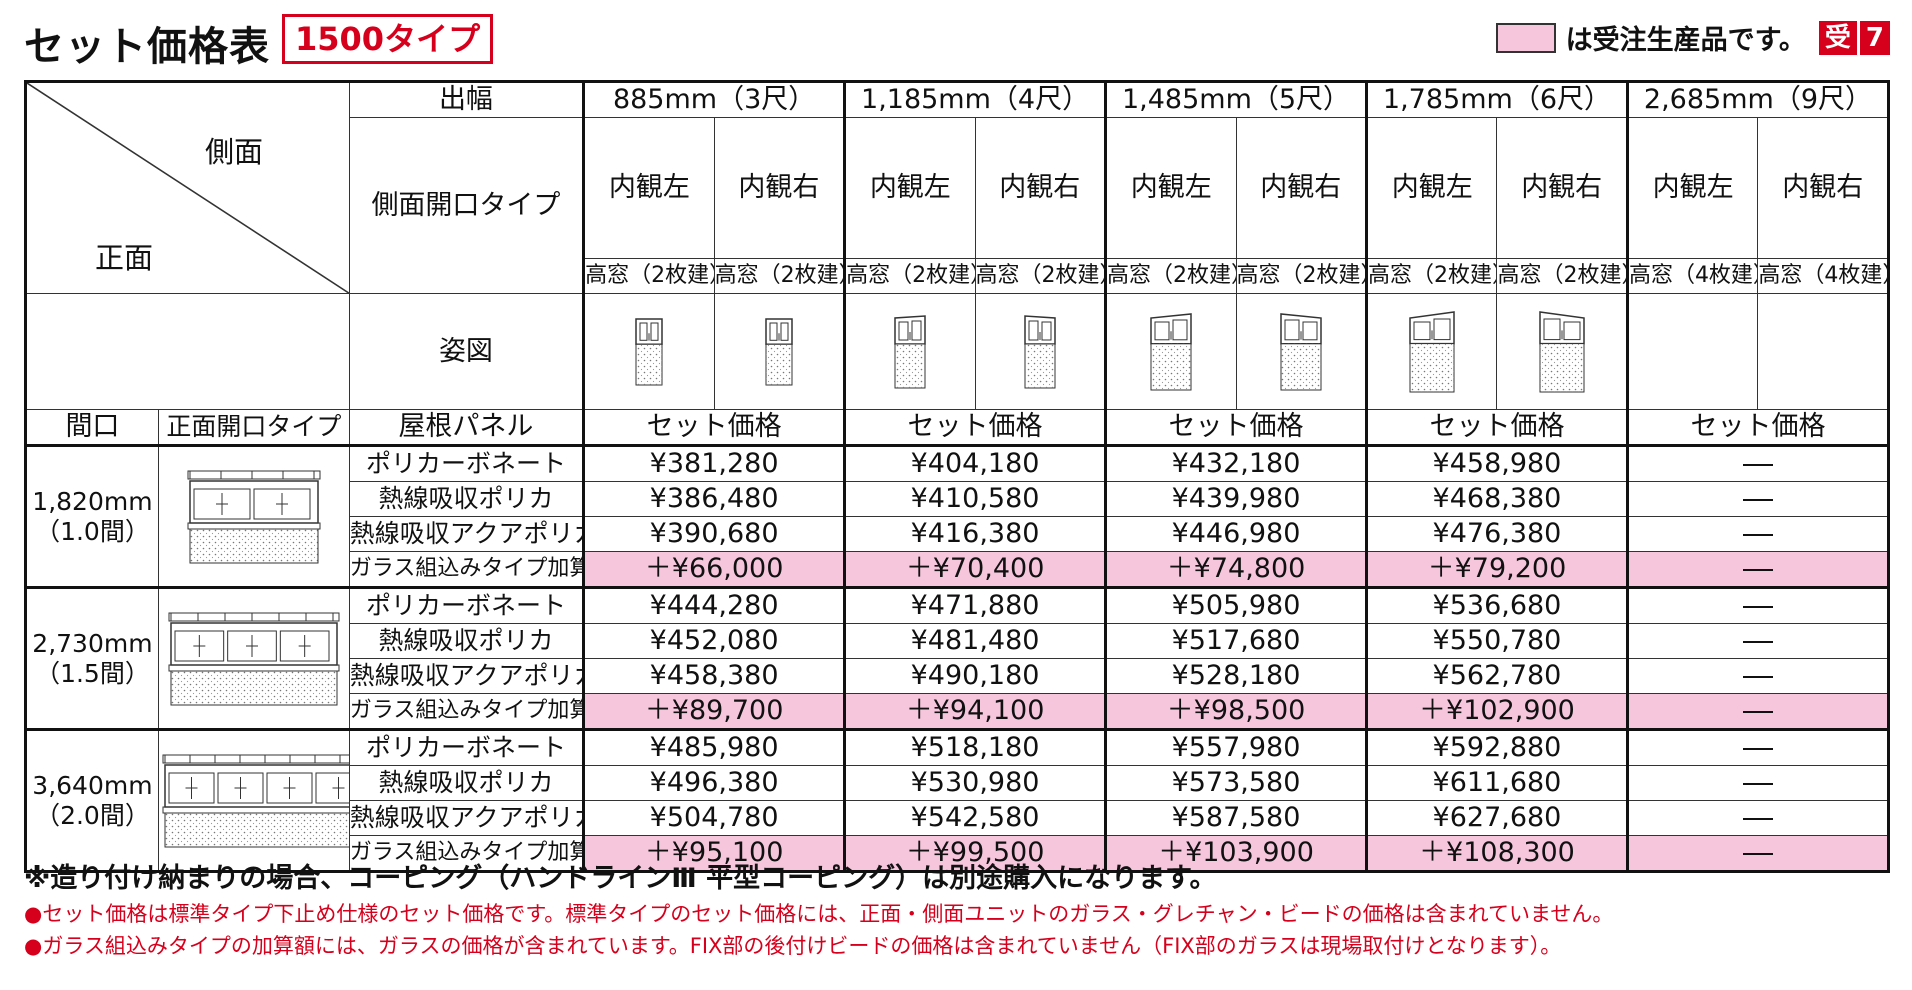 Image resolution: width=1912 pixels, height=990 pixels. What do you see at coordinates (1874, 37) in the screenshot?
I see `legend-tag-b: 7` at bounding box center [1874, 37].